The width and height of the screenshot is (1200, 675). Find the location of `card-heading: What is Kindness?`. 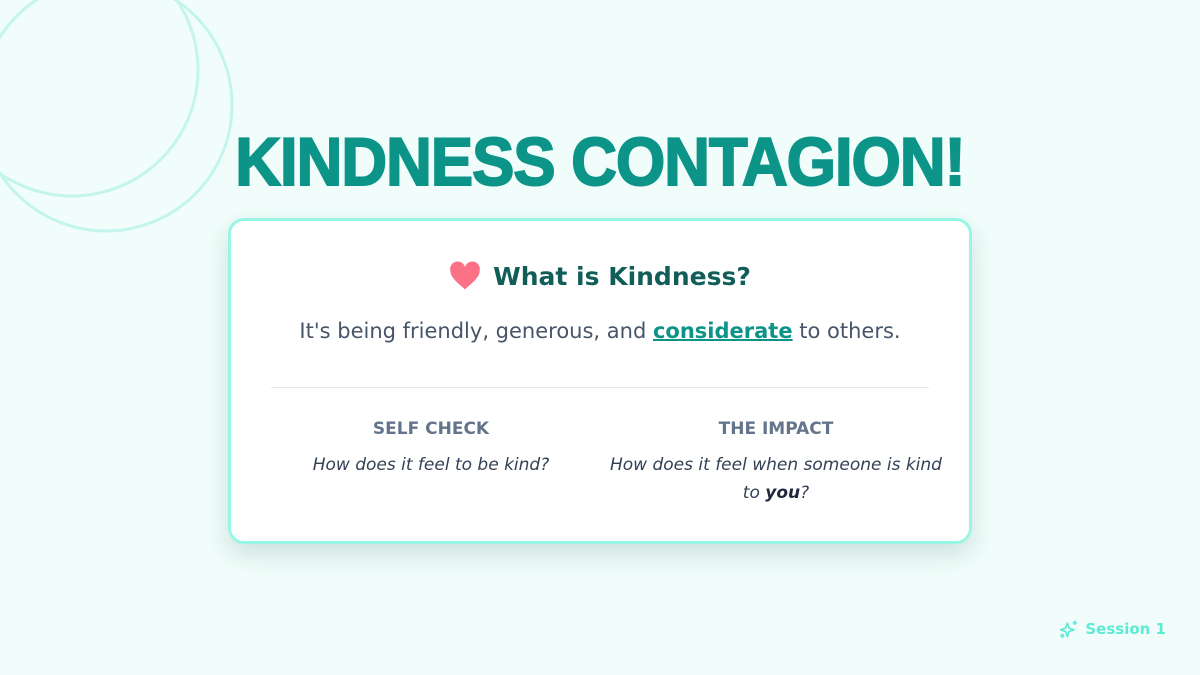

card-heading: What is Kindness? is located at coordinates (600, 276).